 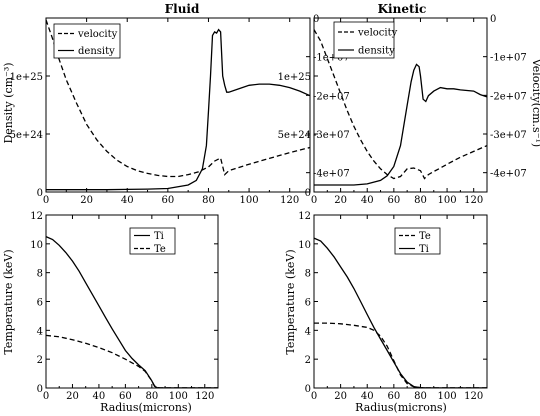 I want to click on panel-title: Fluid, so click(x=182, y=9).